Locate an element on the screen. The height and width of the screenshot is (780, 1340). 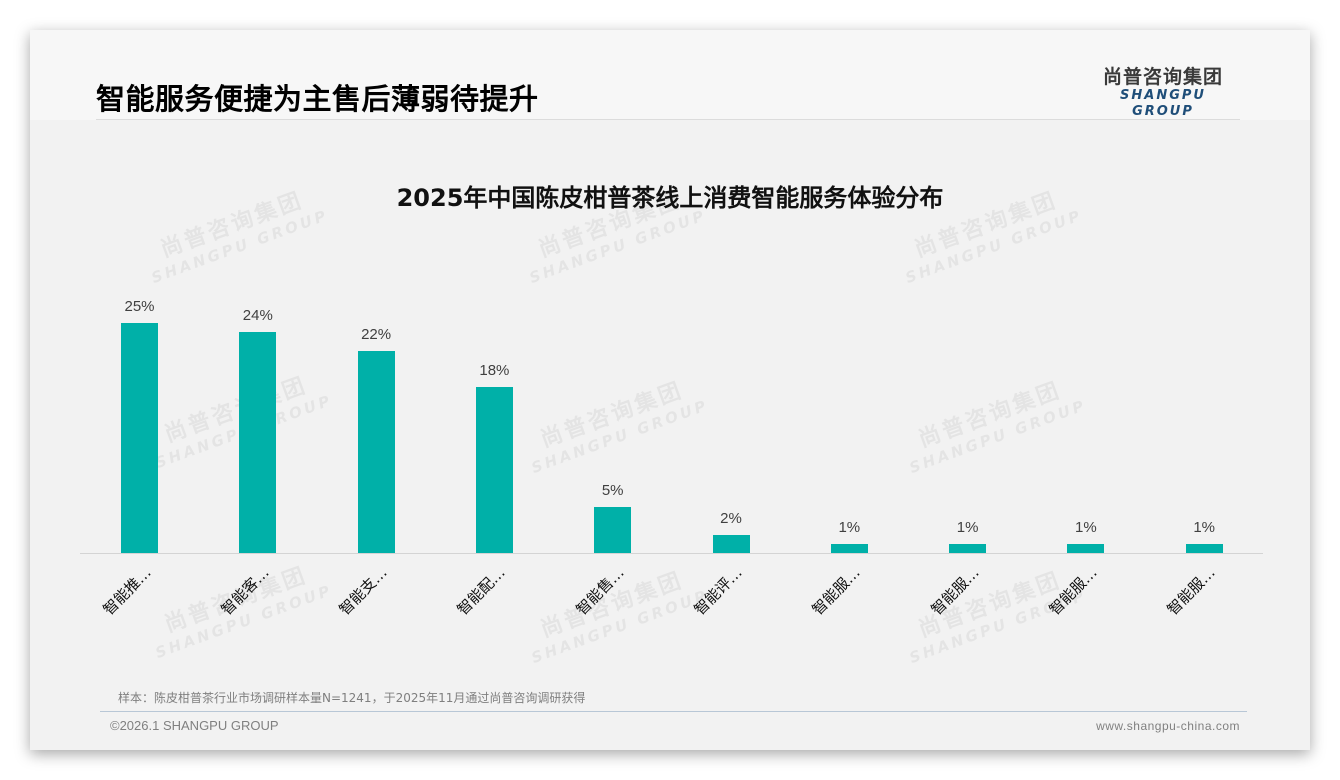
copyright-text: ©2026.1 SHANGPU GROUP is located at coordinates (194, 725).